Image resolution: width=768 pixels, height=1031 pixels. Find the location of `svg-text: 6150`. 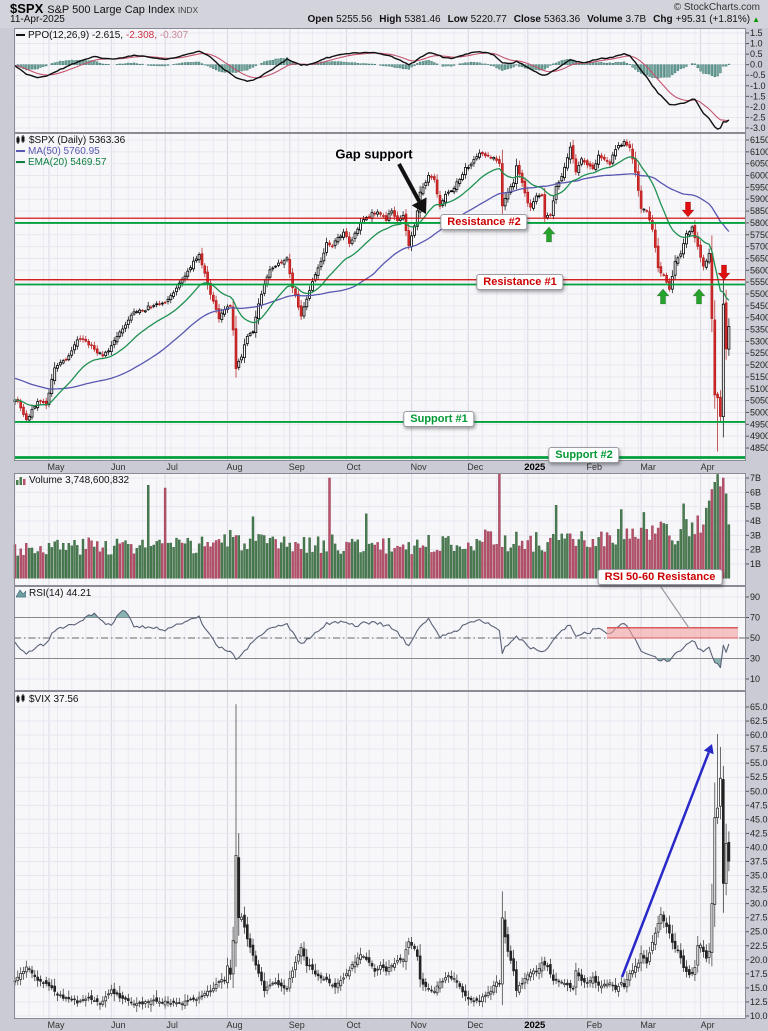

svg-text: 6150 is located at coordinates (759, 140).